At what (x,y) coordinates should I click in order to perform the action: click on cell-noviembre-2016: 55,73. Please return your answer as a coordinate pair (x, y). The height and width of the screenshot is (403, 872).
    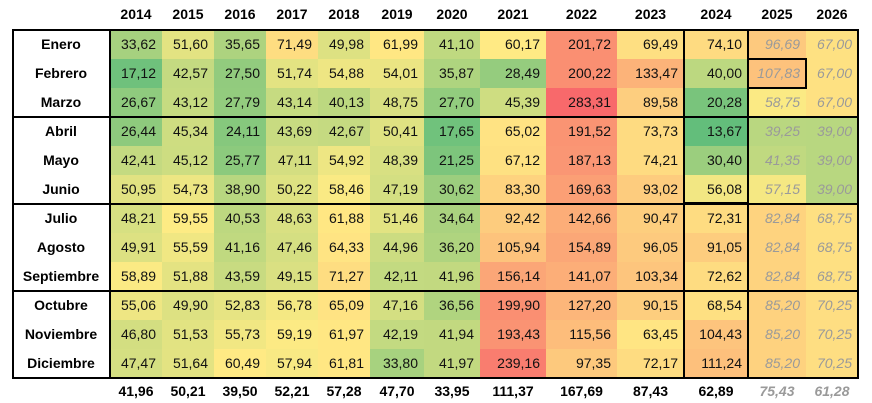
    Looking at the image, I should click on (240, 334).